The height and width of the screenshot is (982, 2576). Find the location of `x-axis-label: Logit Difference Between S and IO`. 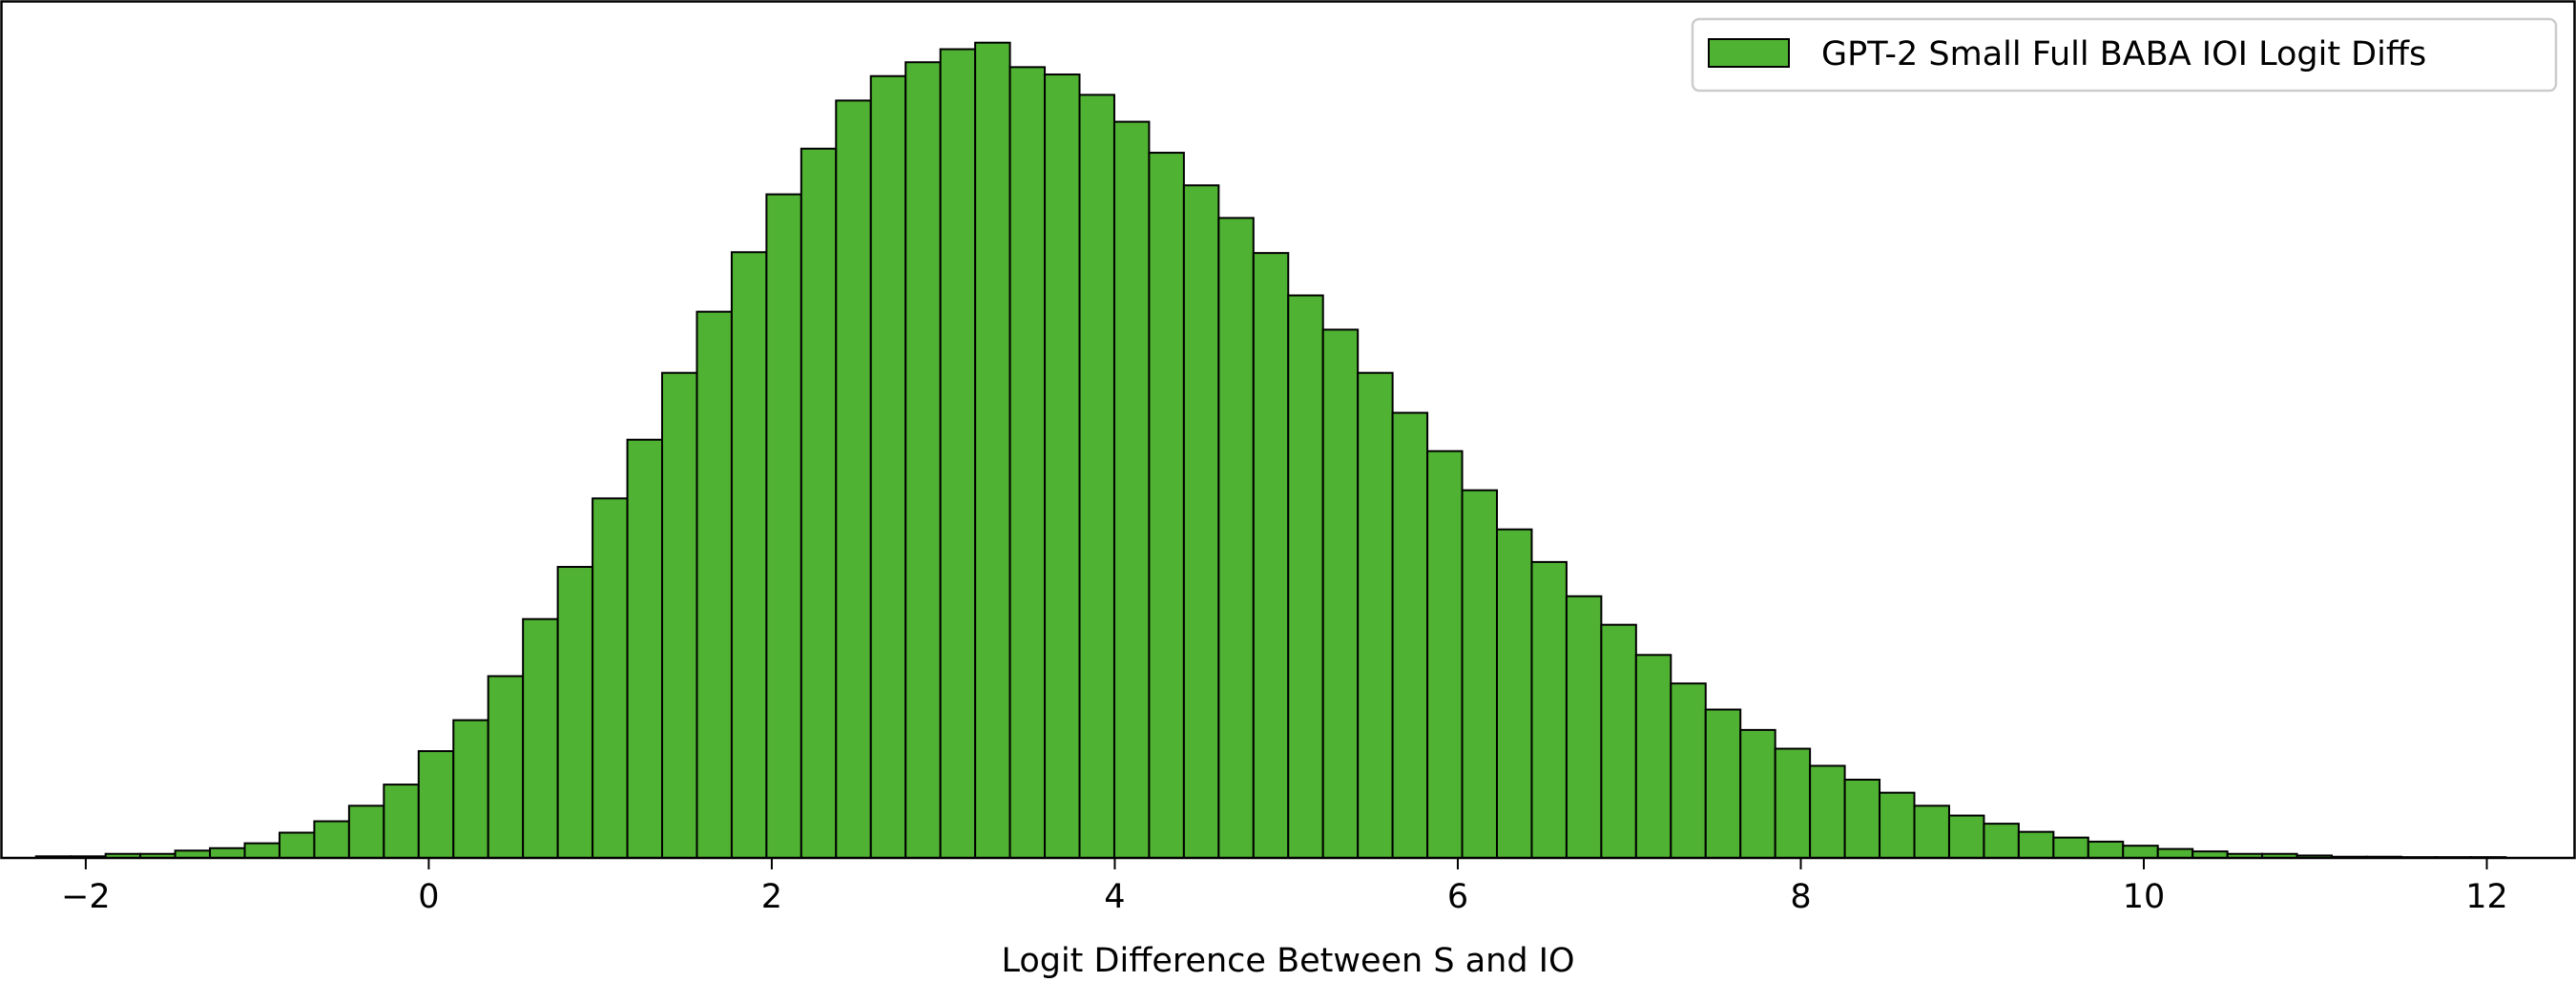

x-axis-label: Logit Difference Between S and IO is located at coordinates (1287, 961).